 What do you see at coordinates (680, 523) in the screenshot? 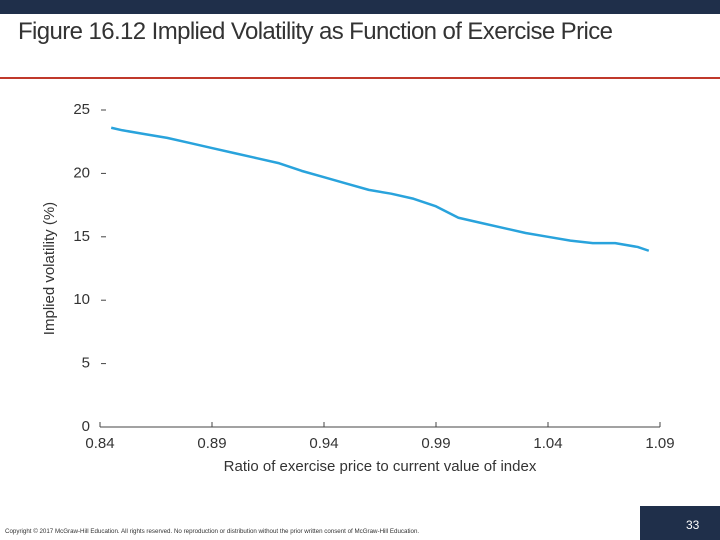
I see `page-box` at bounding box center [680, 523].